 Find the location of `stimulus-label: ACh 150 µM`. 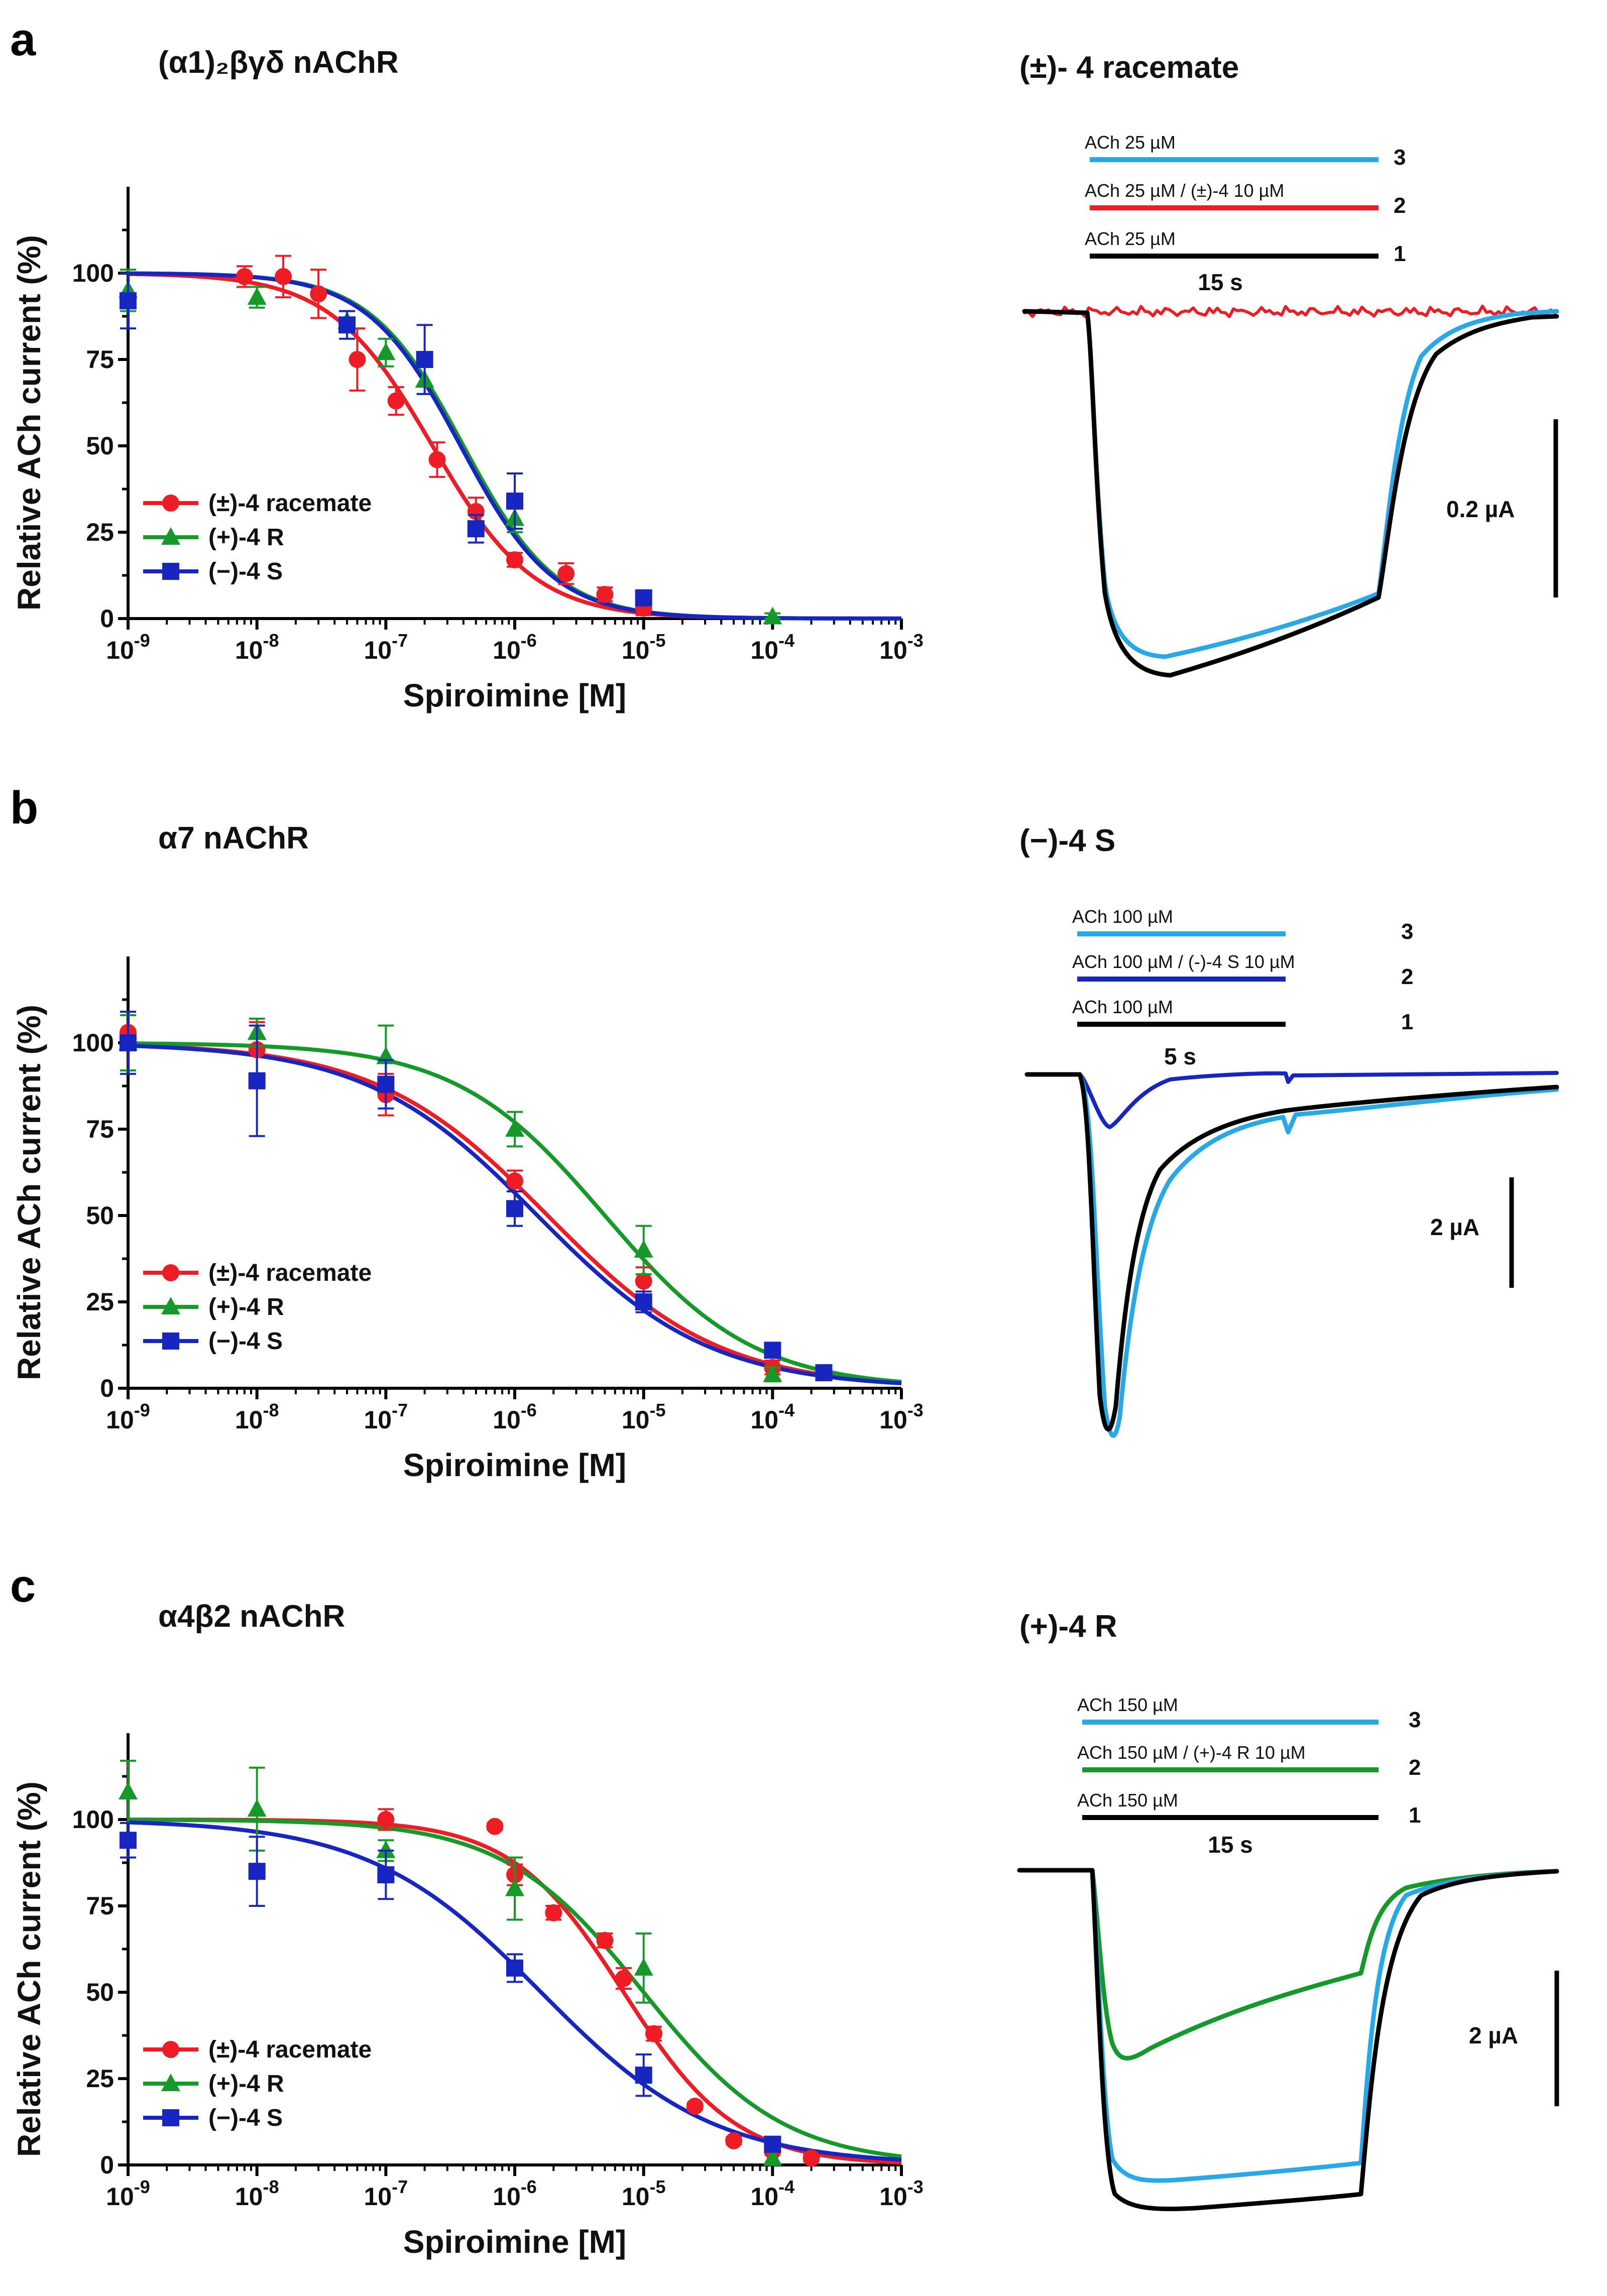

stimulus-label: ACh 150 µM is located at coordinates (1127, 1705).